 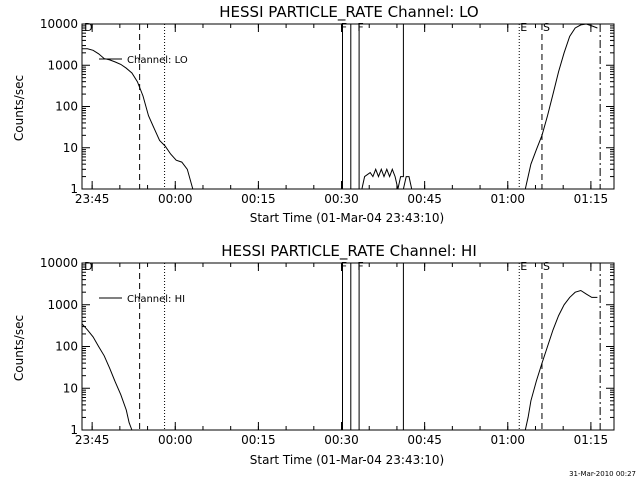 What do you see at coordinates (602, 474) in the screenshot?
I see `footer-timestamp: 31-Mar-2010 00:27` at bounding box center [602, 474].